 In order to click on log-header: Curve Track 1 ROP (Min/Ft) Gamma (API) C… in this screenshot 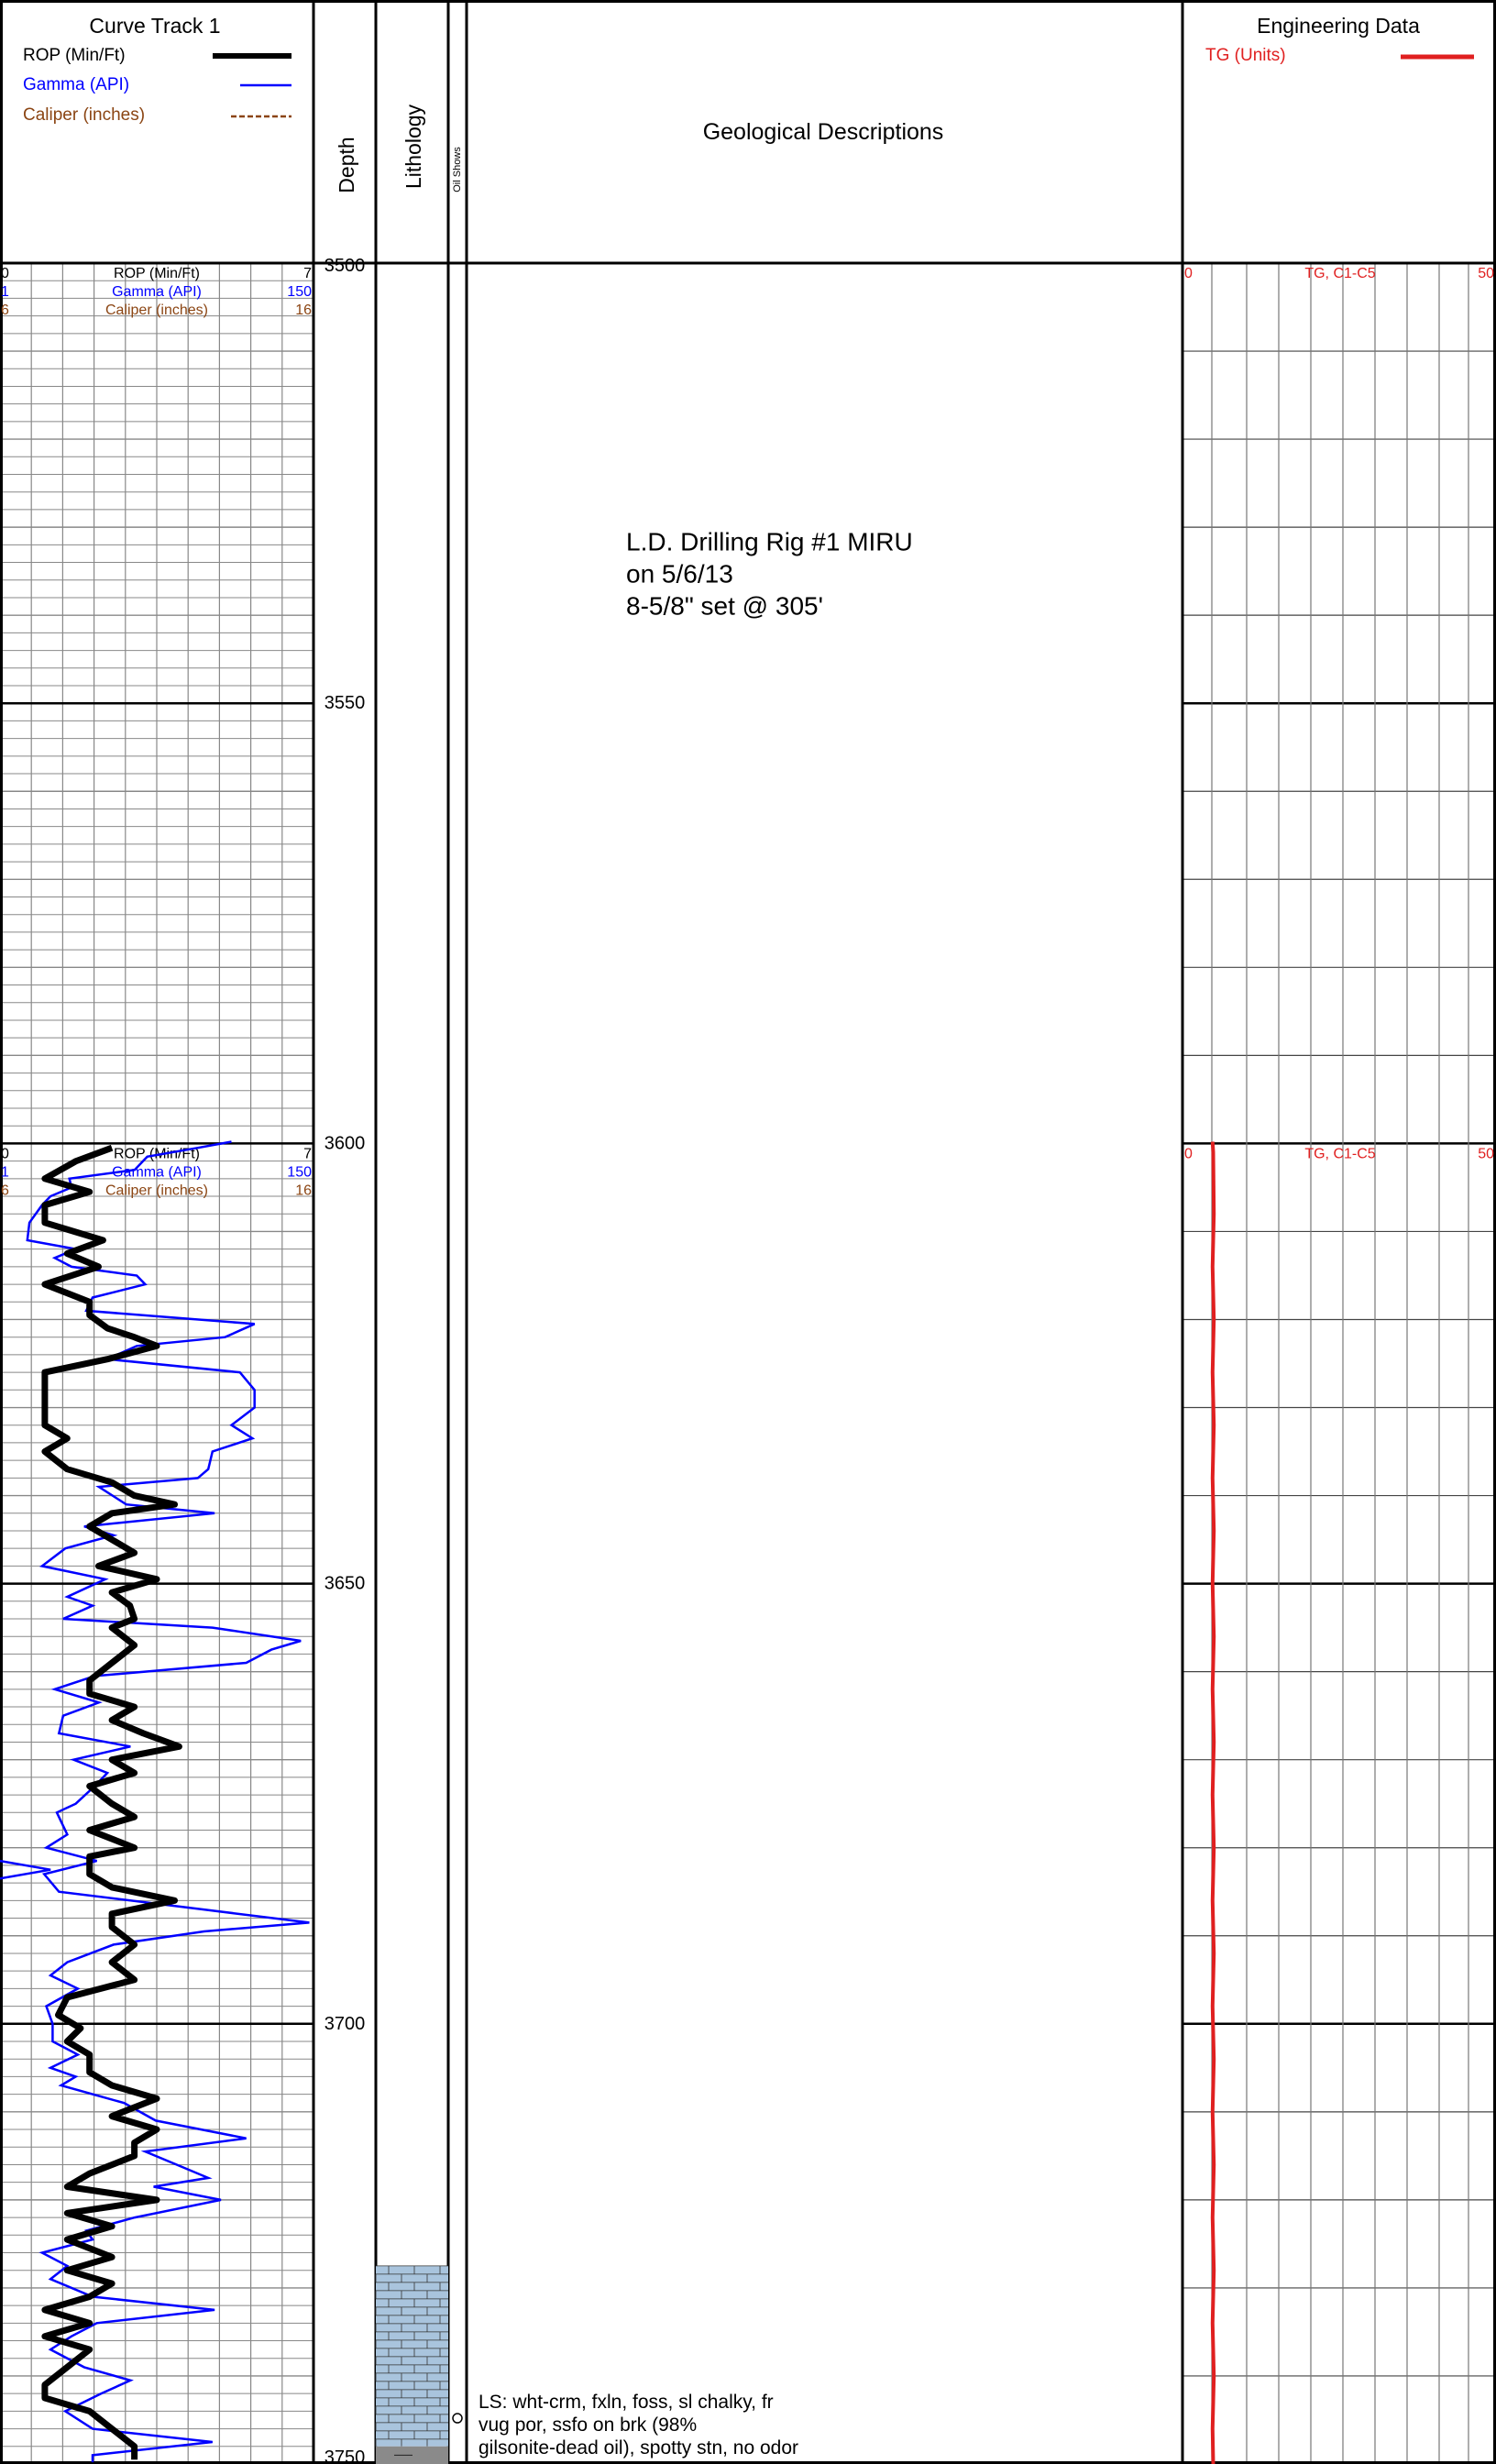, I will do `click(748, 103)`.